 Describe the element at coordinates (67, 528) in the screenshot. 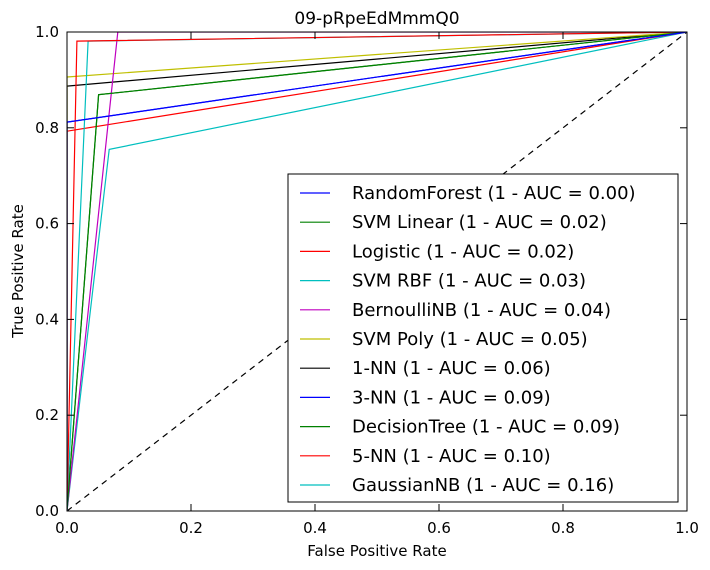

I see `x-tick-label: 0.0` at that location.